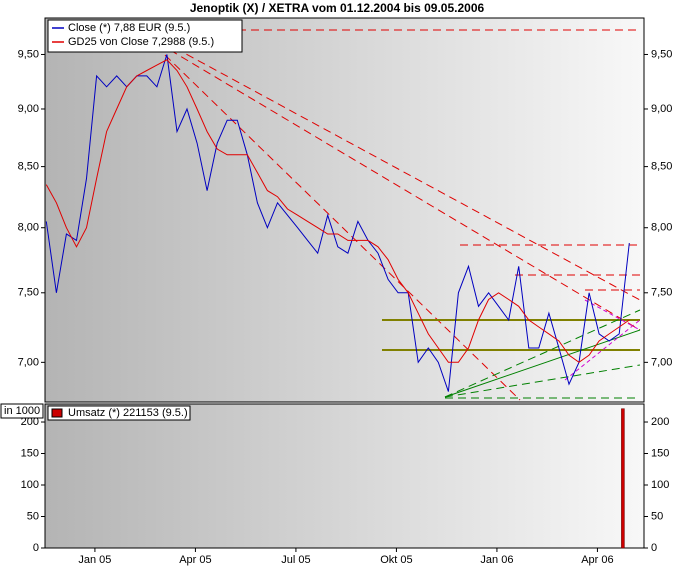 The height and width of the screenshot is (573, 674). Describe the element at coordinates (597, 560) in the screenshot. I see `x-tick-label: Apr 06` at that location.